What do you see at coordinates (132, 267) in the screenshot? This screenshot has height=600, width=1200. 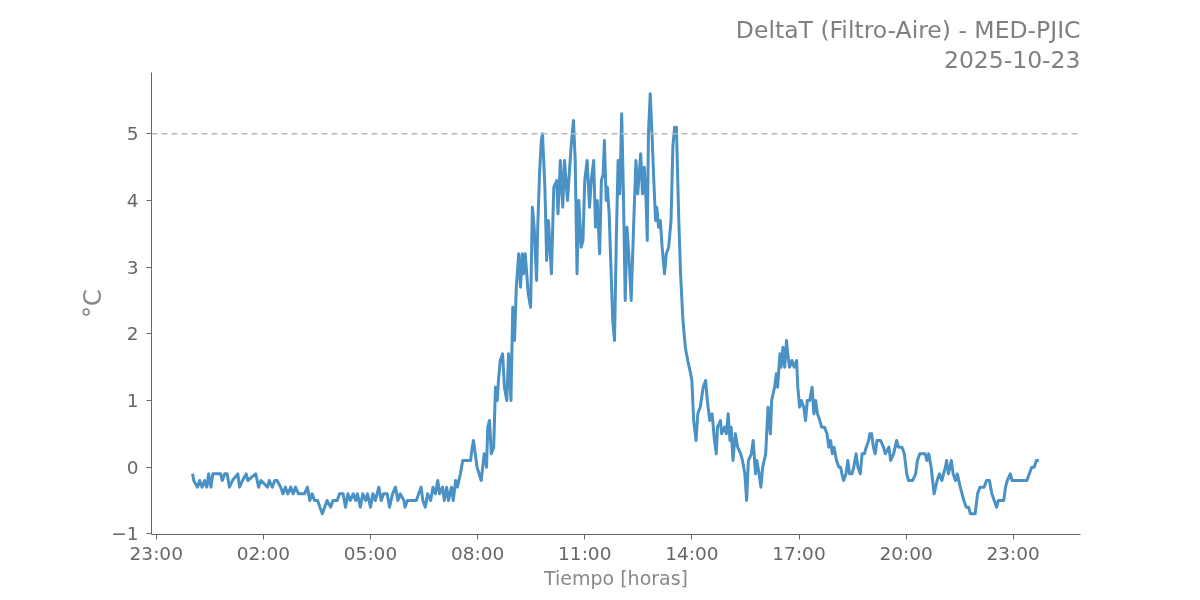 I see `y-tick-label: 3` at bounding box center [132, 267].